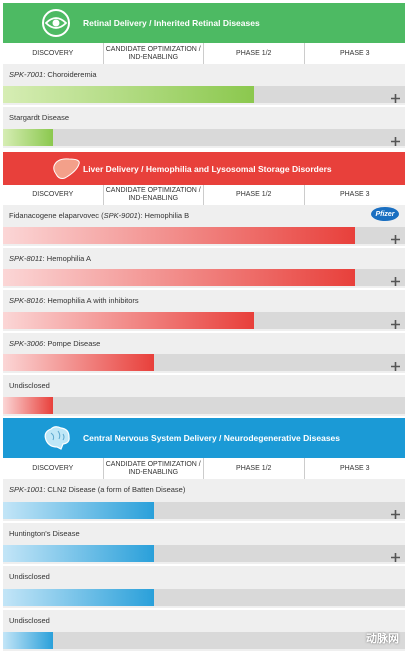 Image resolution: width=413 pixels, height=655 pixels. I want to click on label-part: SPK-7001, so click(26, 74).